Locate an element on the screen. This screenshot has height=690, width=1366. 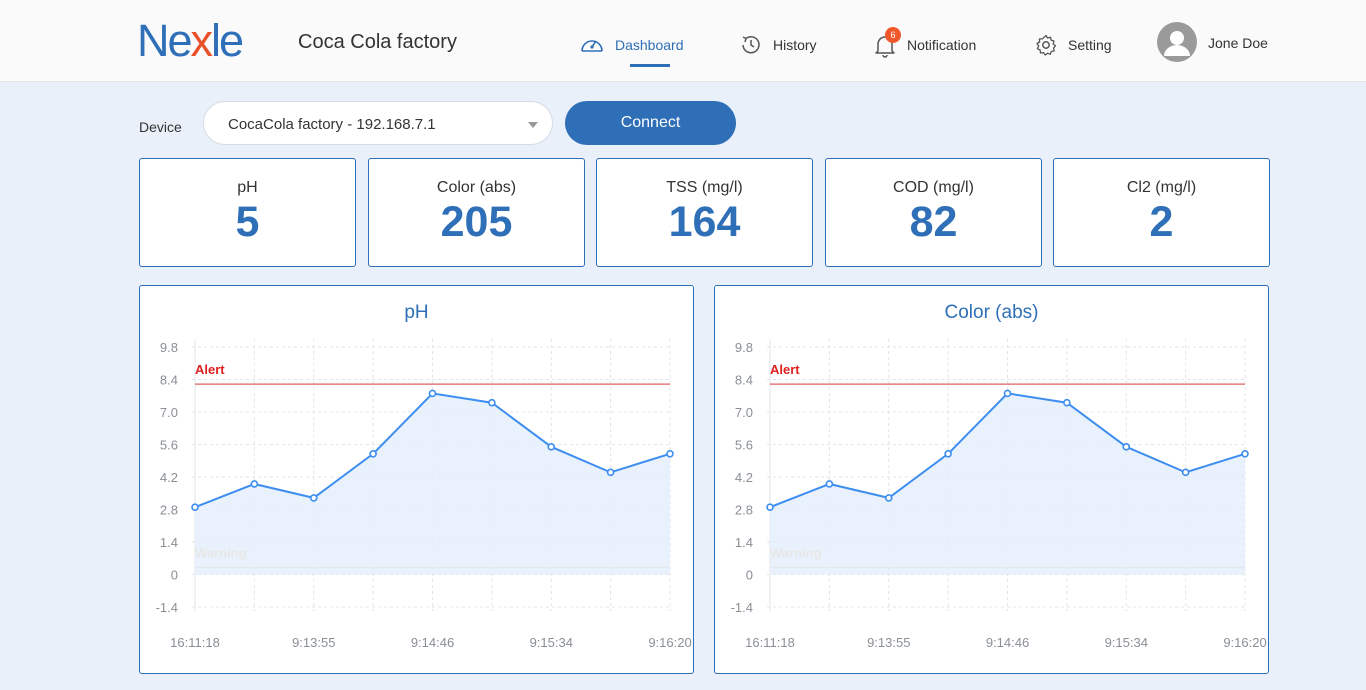
nav-setting: Setting is located at coordinates (1073, 45).